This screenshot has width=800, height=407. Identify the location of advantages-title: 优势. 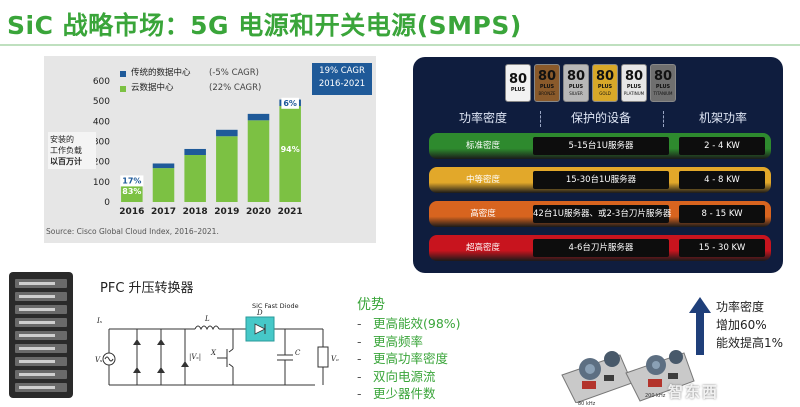
(371, 305).